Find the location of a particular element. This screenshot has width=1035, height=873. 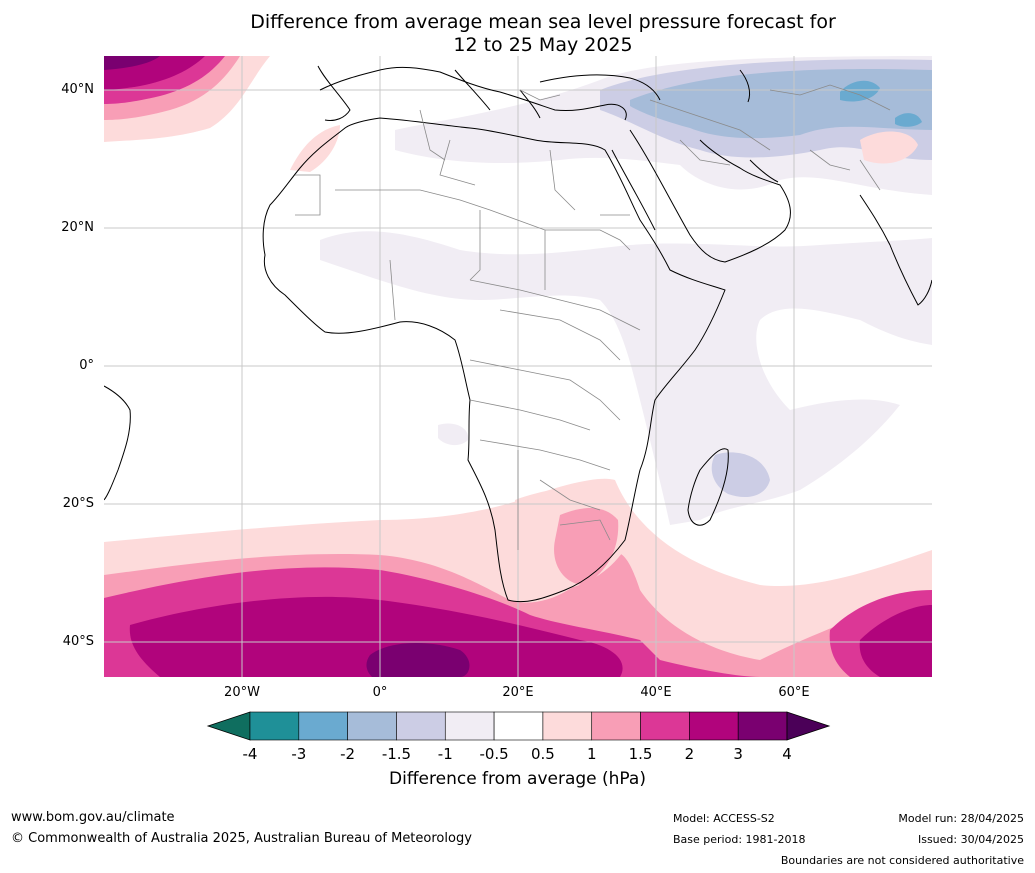

lat-label-20s: 20°S is located at coordinates (78, 503).